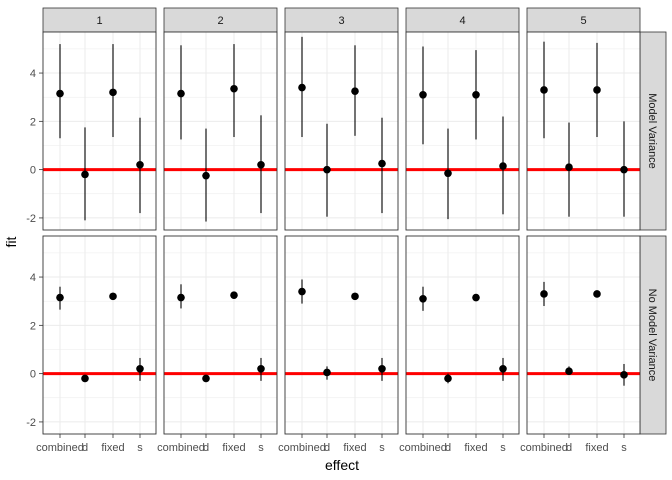  Describe the element at coordinates (11, 241) in the screenshot. I see `y-axis-title: fit` at that location.